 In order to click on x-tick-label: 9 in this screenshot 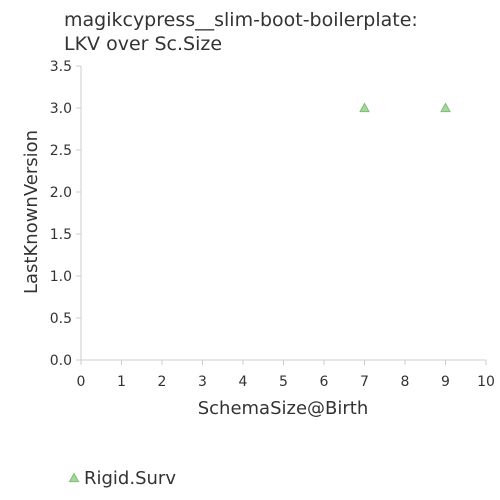, I will do `click(445, 382)`.